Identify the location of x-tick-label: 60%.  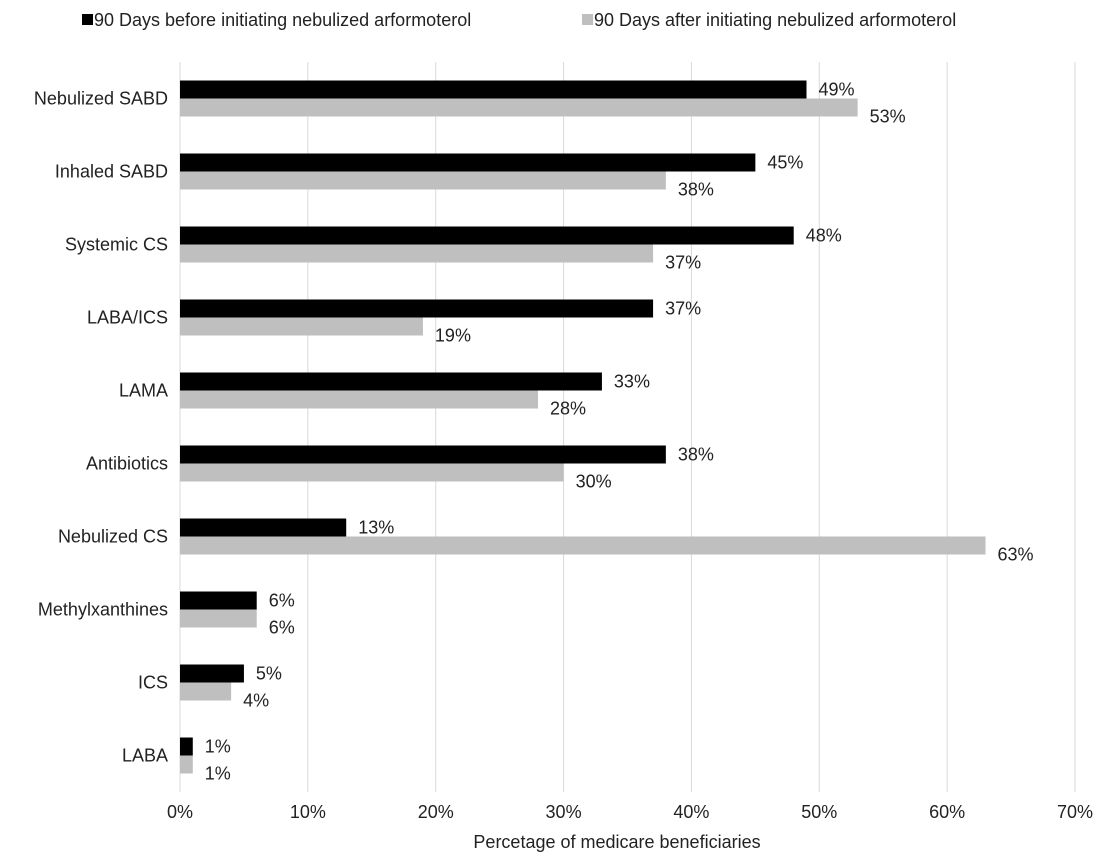
(947, 812).